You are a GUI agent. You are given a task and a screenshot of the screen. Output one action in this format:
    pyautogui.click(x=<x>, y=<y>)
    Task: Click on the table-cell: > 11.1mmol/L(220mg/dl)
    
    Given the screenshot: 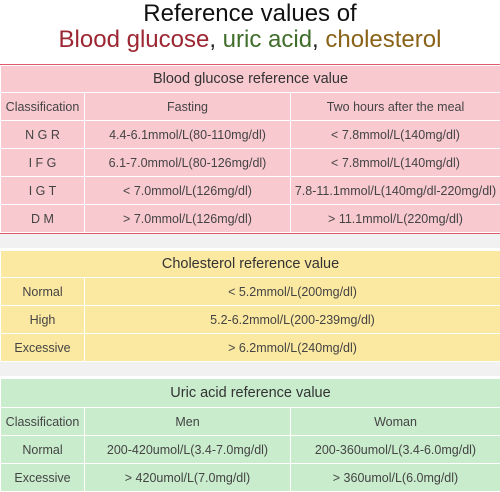 What is the action you would take?
    pyautogui.click(x=395, y=219)
    